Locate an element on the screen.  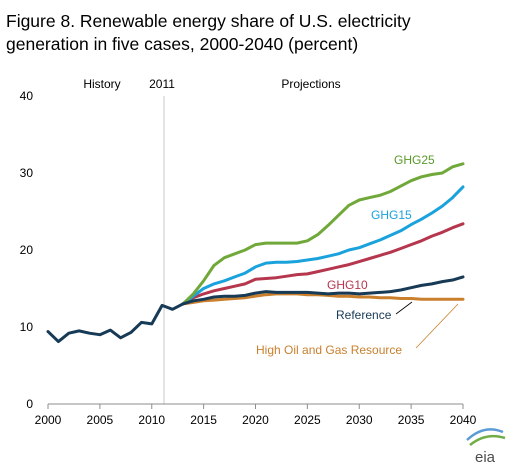
x-tick-label: 2005 is located at coordinates (100, 420).